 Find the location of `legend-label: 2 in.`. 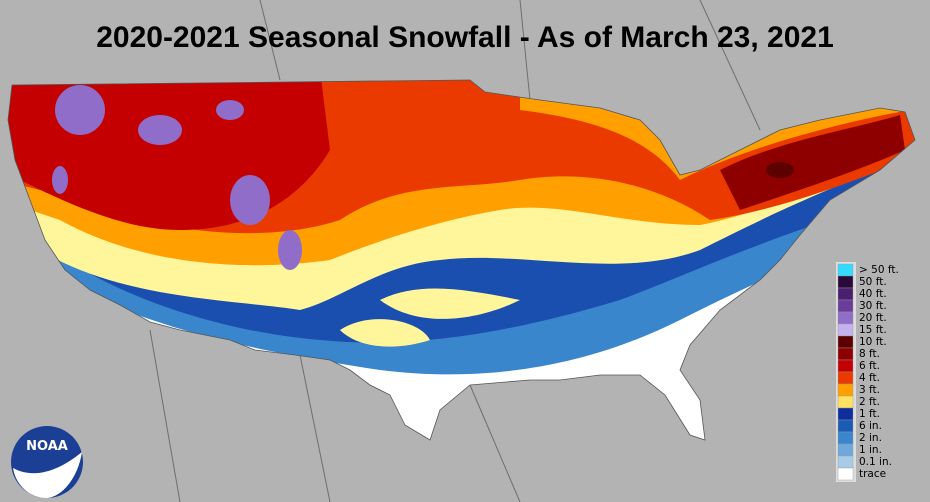

legend-label: 2 in. is located at coordinates (870, 438).